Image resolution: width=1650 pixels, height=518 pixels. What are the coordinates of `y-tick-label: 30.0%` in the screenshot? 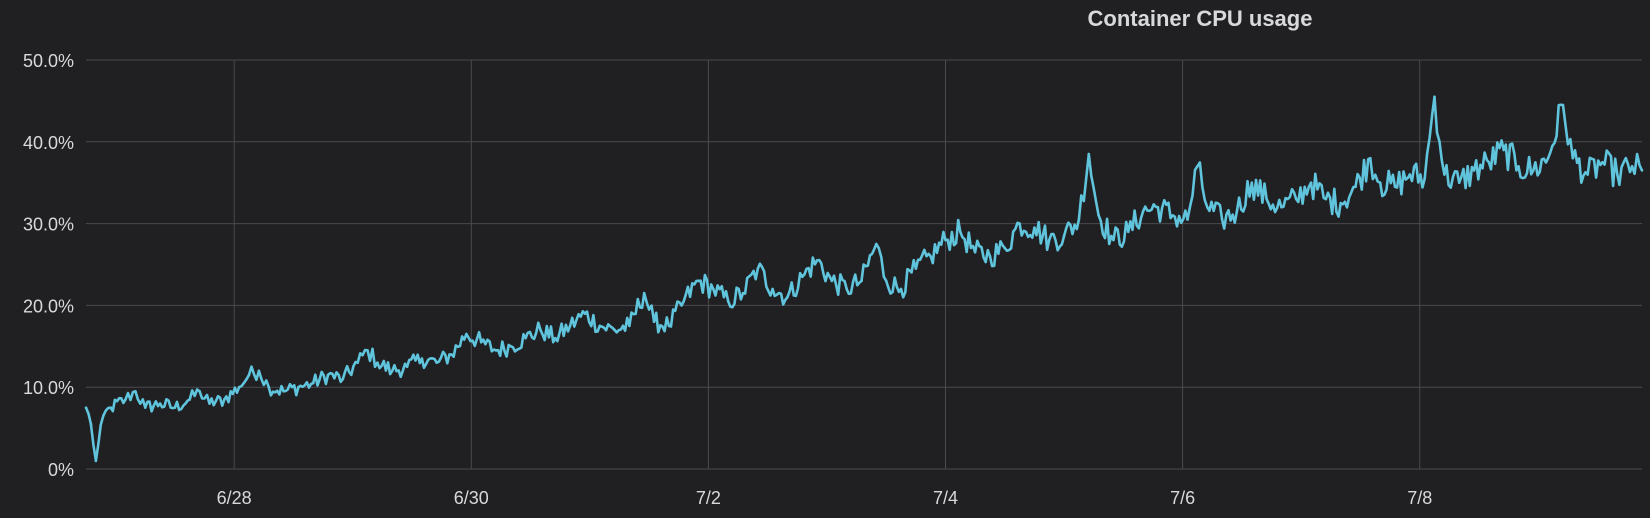 It's located at (48, 225).